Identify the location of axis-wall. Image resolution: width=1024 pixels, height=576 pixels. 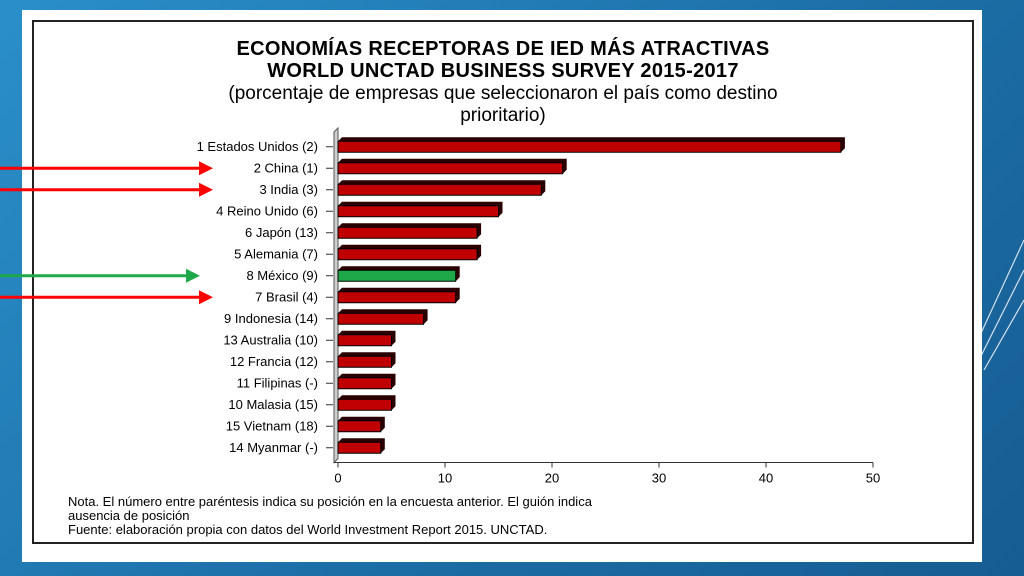
(336, 295).